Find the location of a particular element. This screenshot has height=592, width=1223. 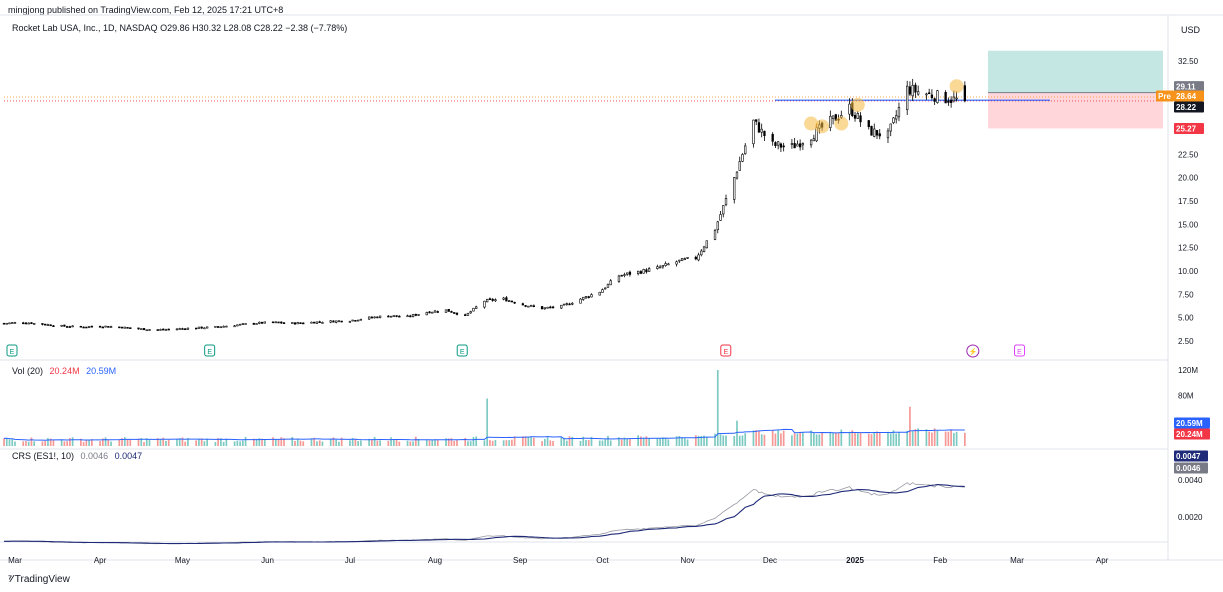

volume-value: 20.24M is located at coordinates (64, 371).